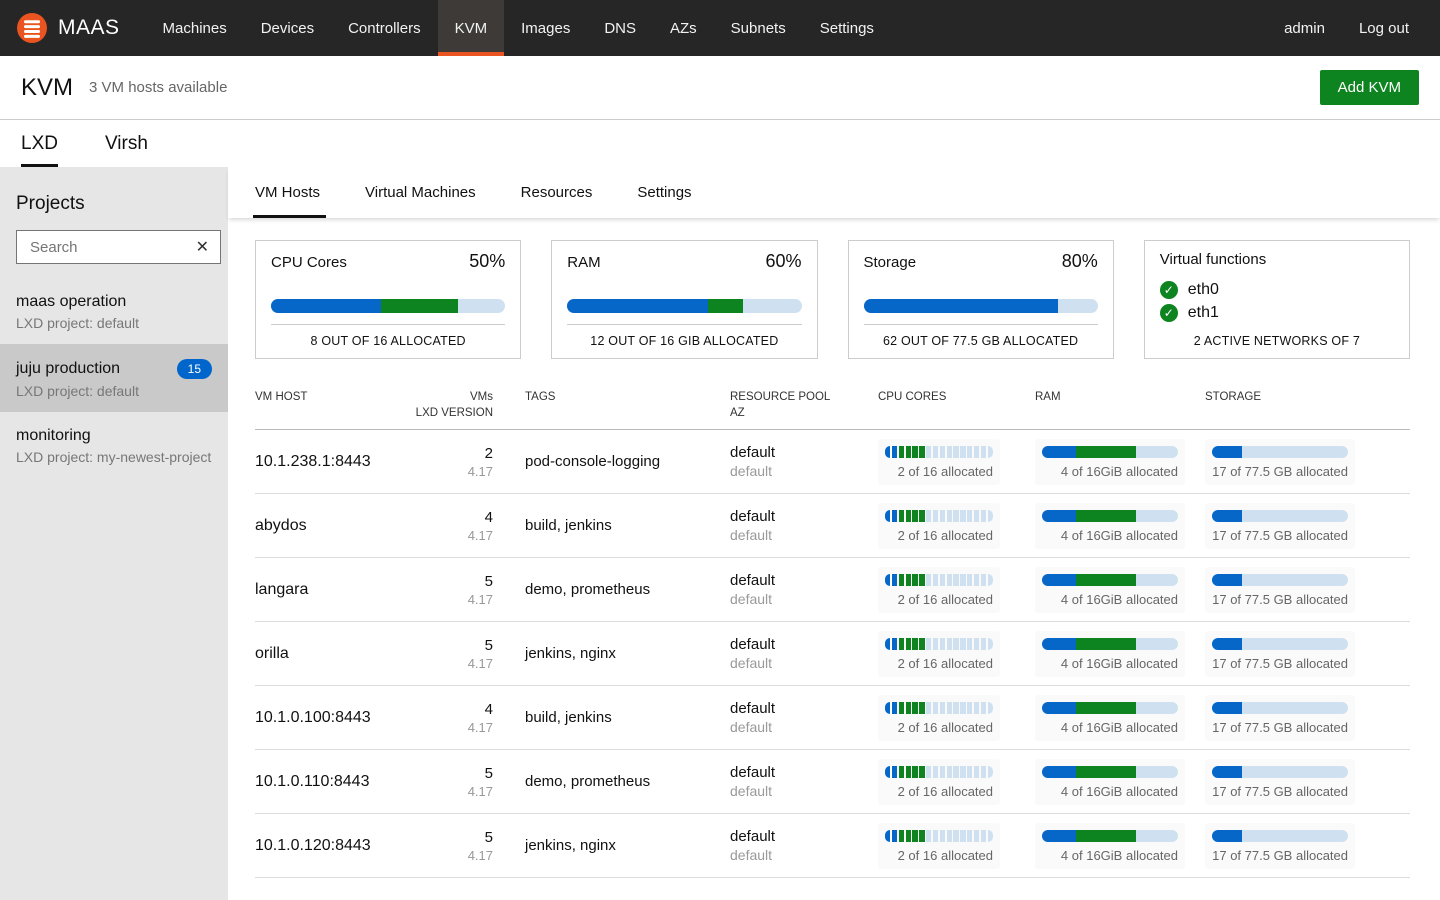 Image resolution: width=1440 pixels, height=900 pixels. Describe the element at coordinates (593, 461) in the screenshot. I see `tags-cell: pod-console-logging` at that location.